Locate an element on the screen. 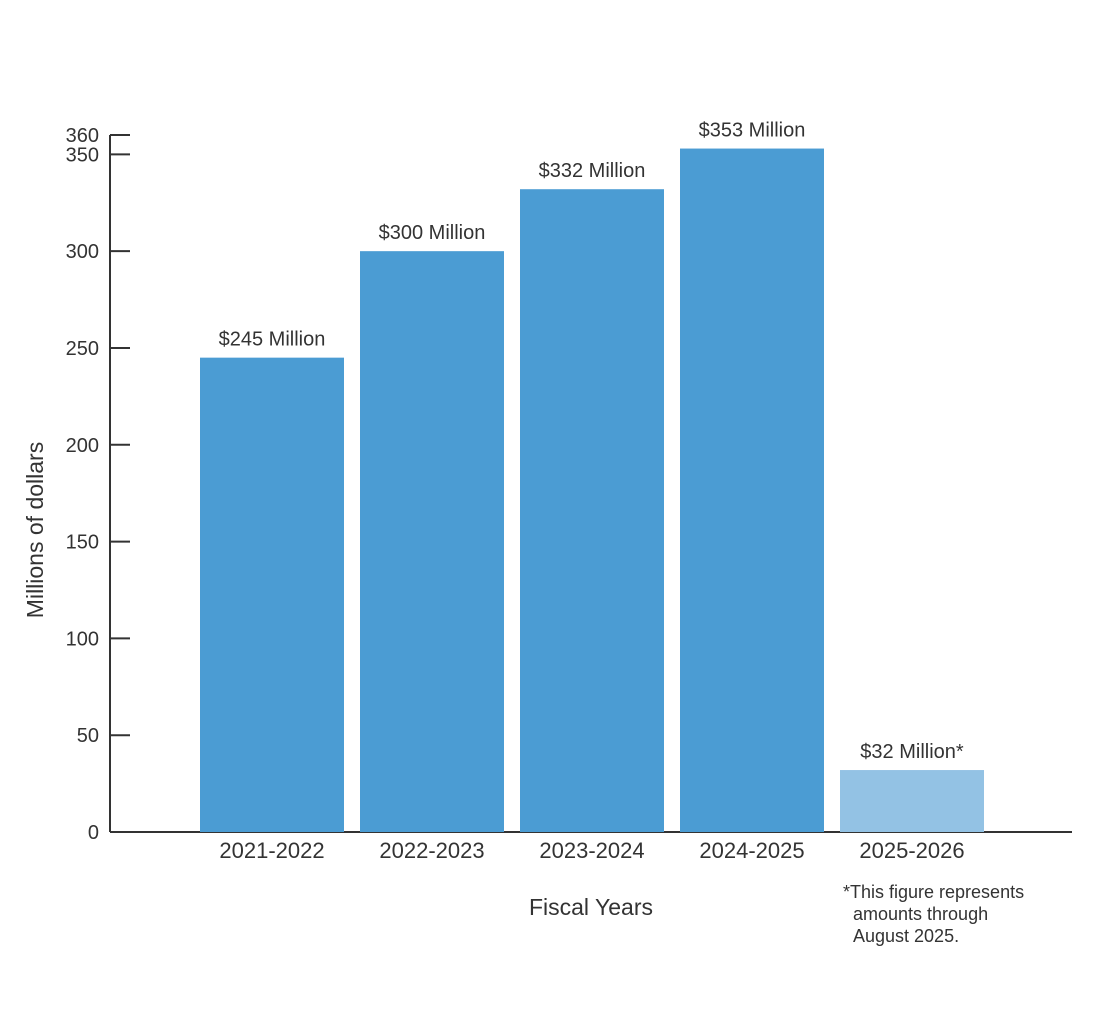  footnote-line: August 2025. is located at coordinates (906, 936).